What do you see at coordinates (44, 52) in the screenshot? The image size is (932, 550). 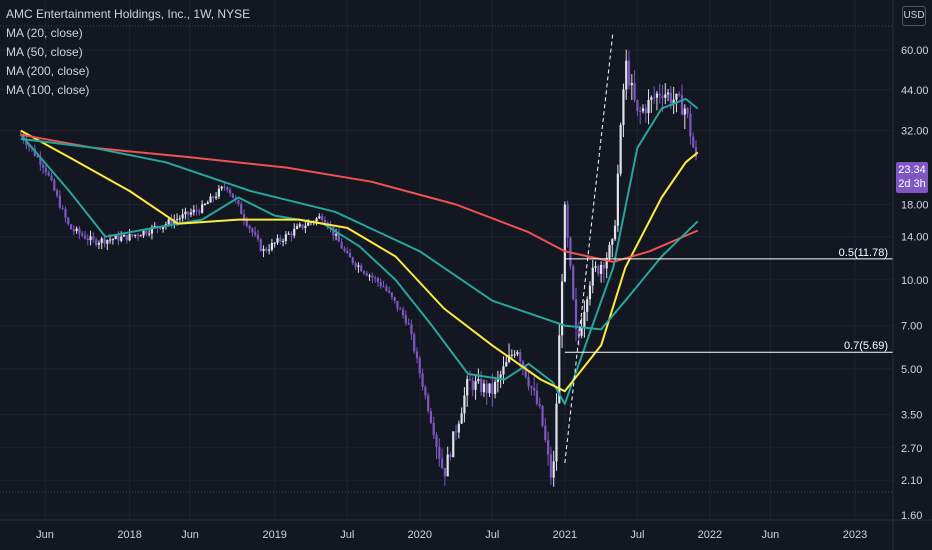 I see `legend-ma50: MA (50, close)` at bounding box center [44, 52].